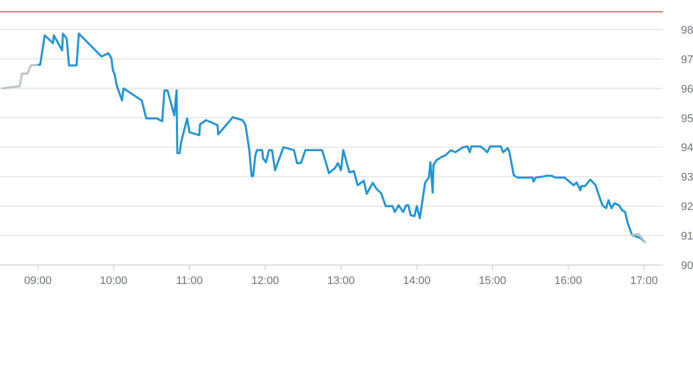  What do you see at coordinates (687, 207) in the screenshot?
I see `y-tick-label: 92` at bounding box center [687, 207].